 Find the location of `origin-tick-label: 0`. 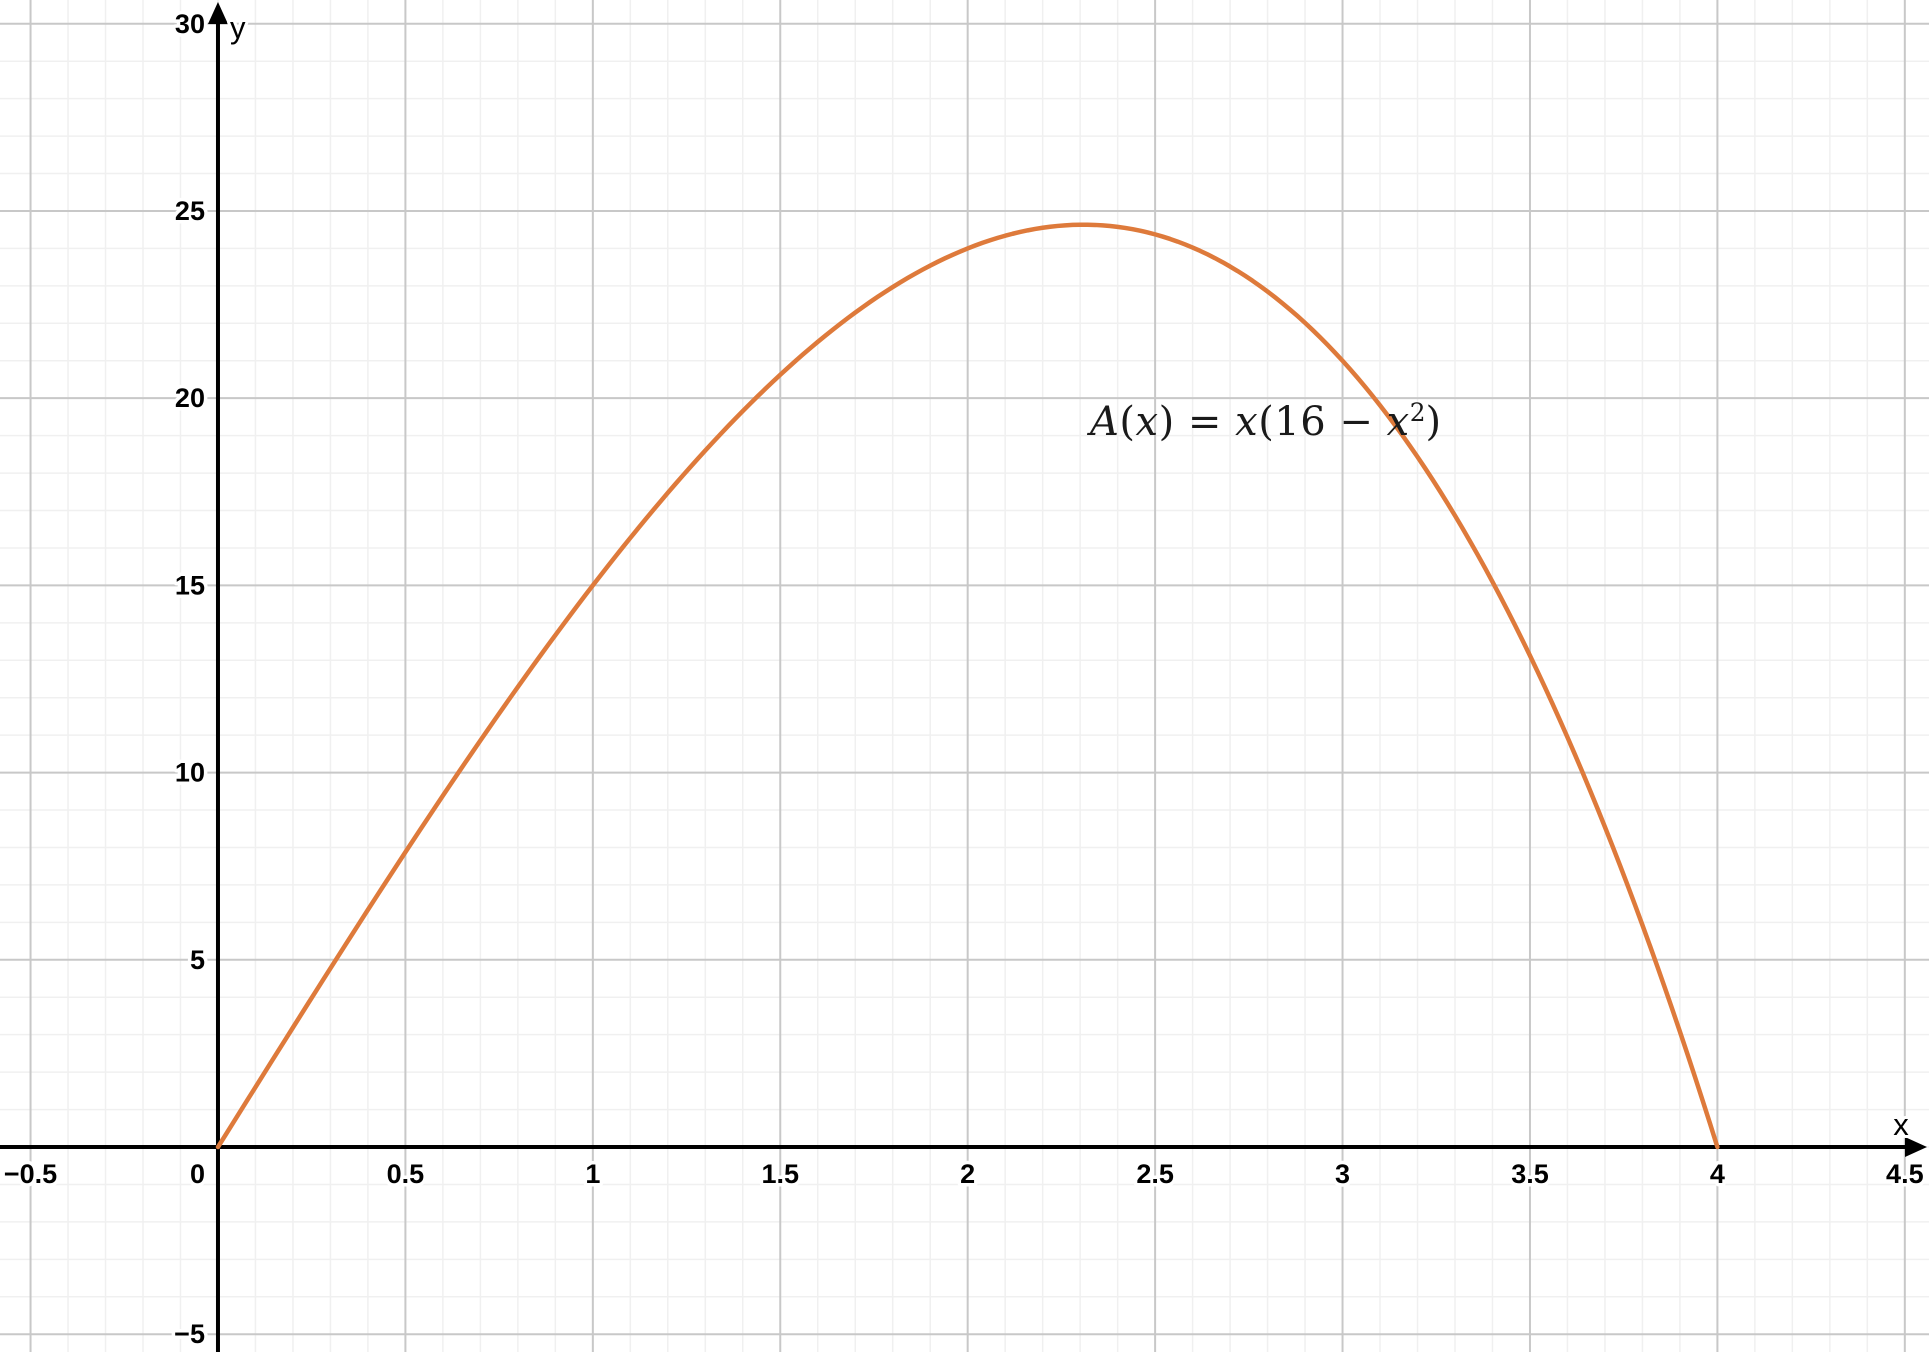

origin-tick-label: 0 is located at coordinates (197, 1174).